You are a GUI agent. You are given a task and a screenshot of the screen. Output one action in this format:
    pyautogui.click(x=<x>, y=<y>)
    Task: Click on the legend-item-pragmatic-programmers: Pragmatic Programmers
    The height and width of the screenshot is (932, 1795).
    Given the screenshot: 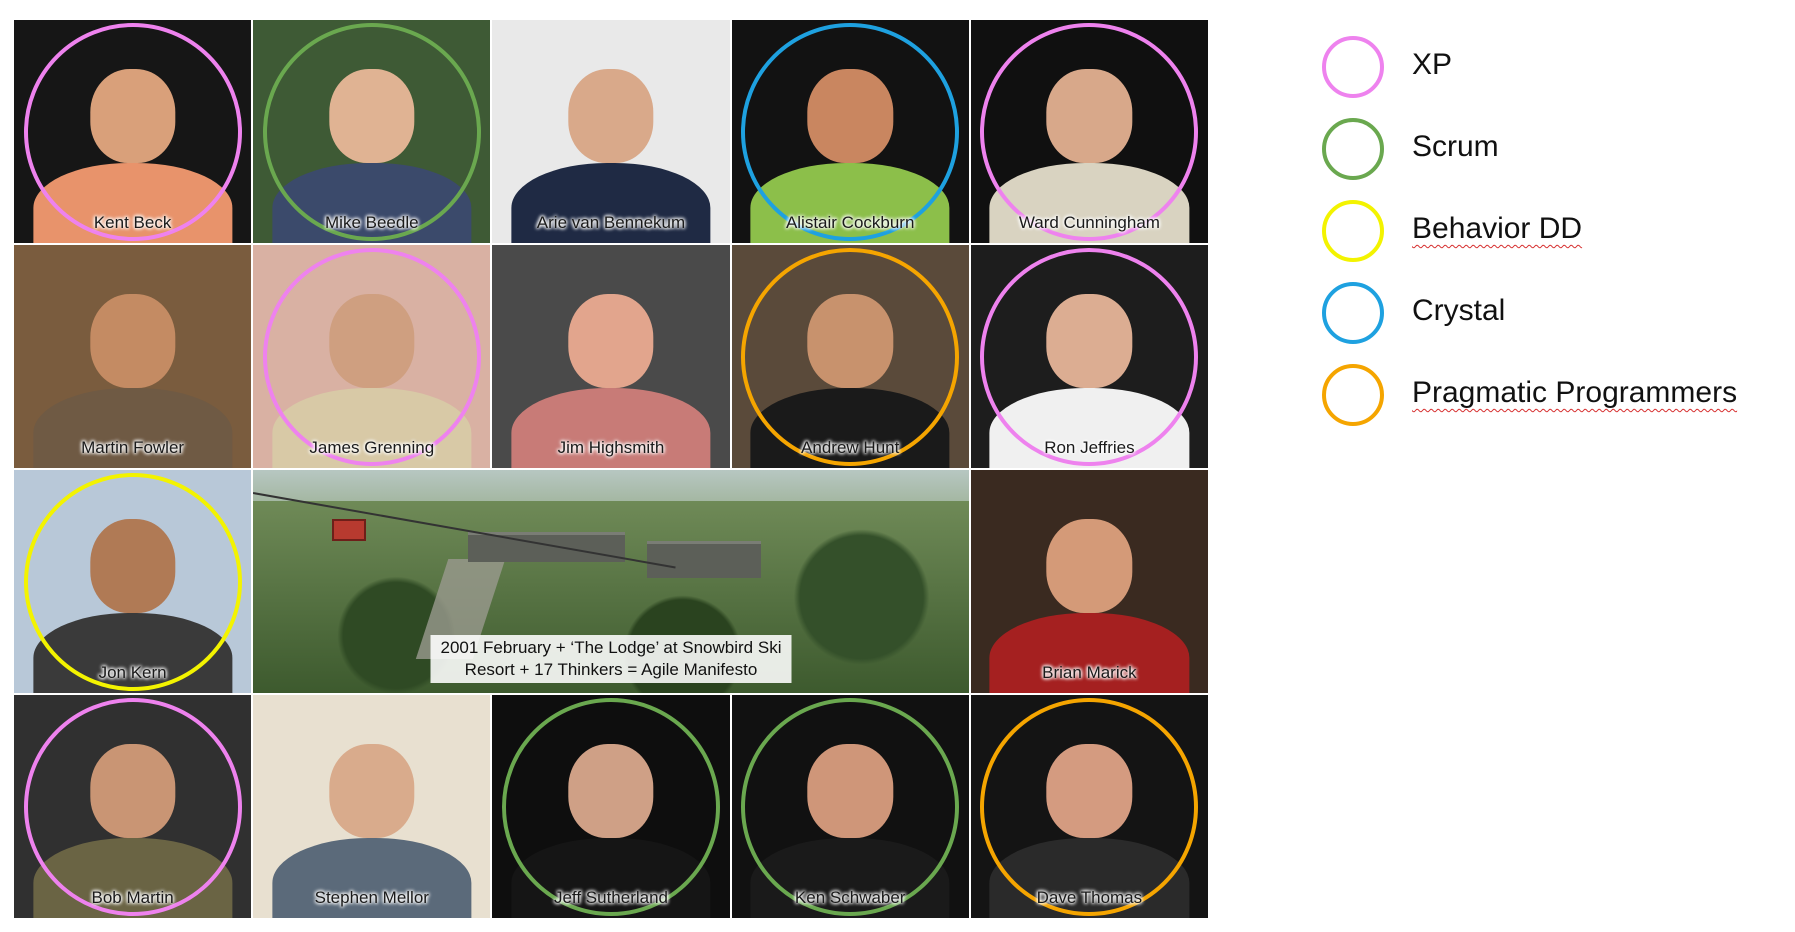 What is the action you would take?
    pyautogui.click(x=1552, y=405)
    